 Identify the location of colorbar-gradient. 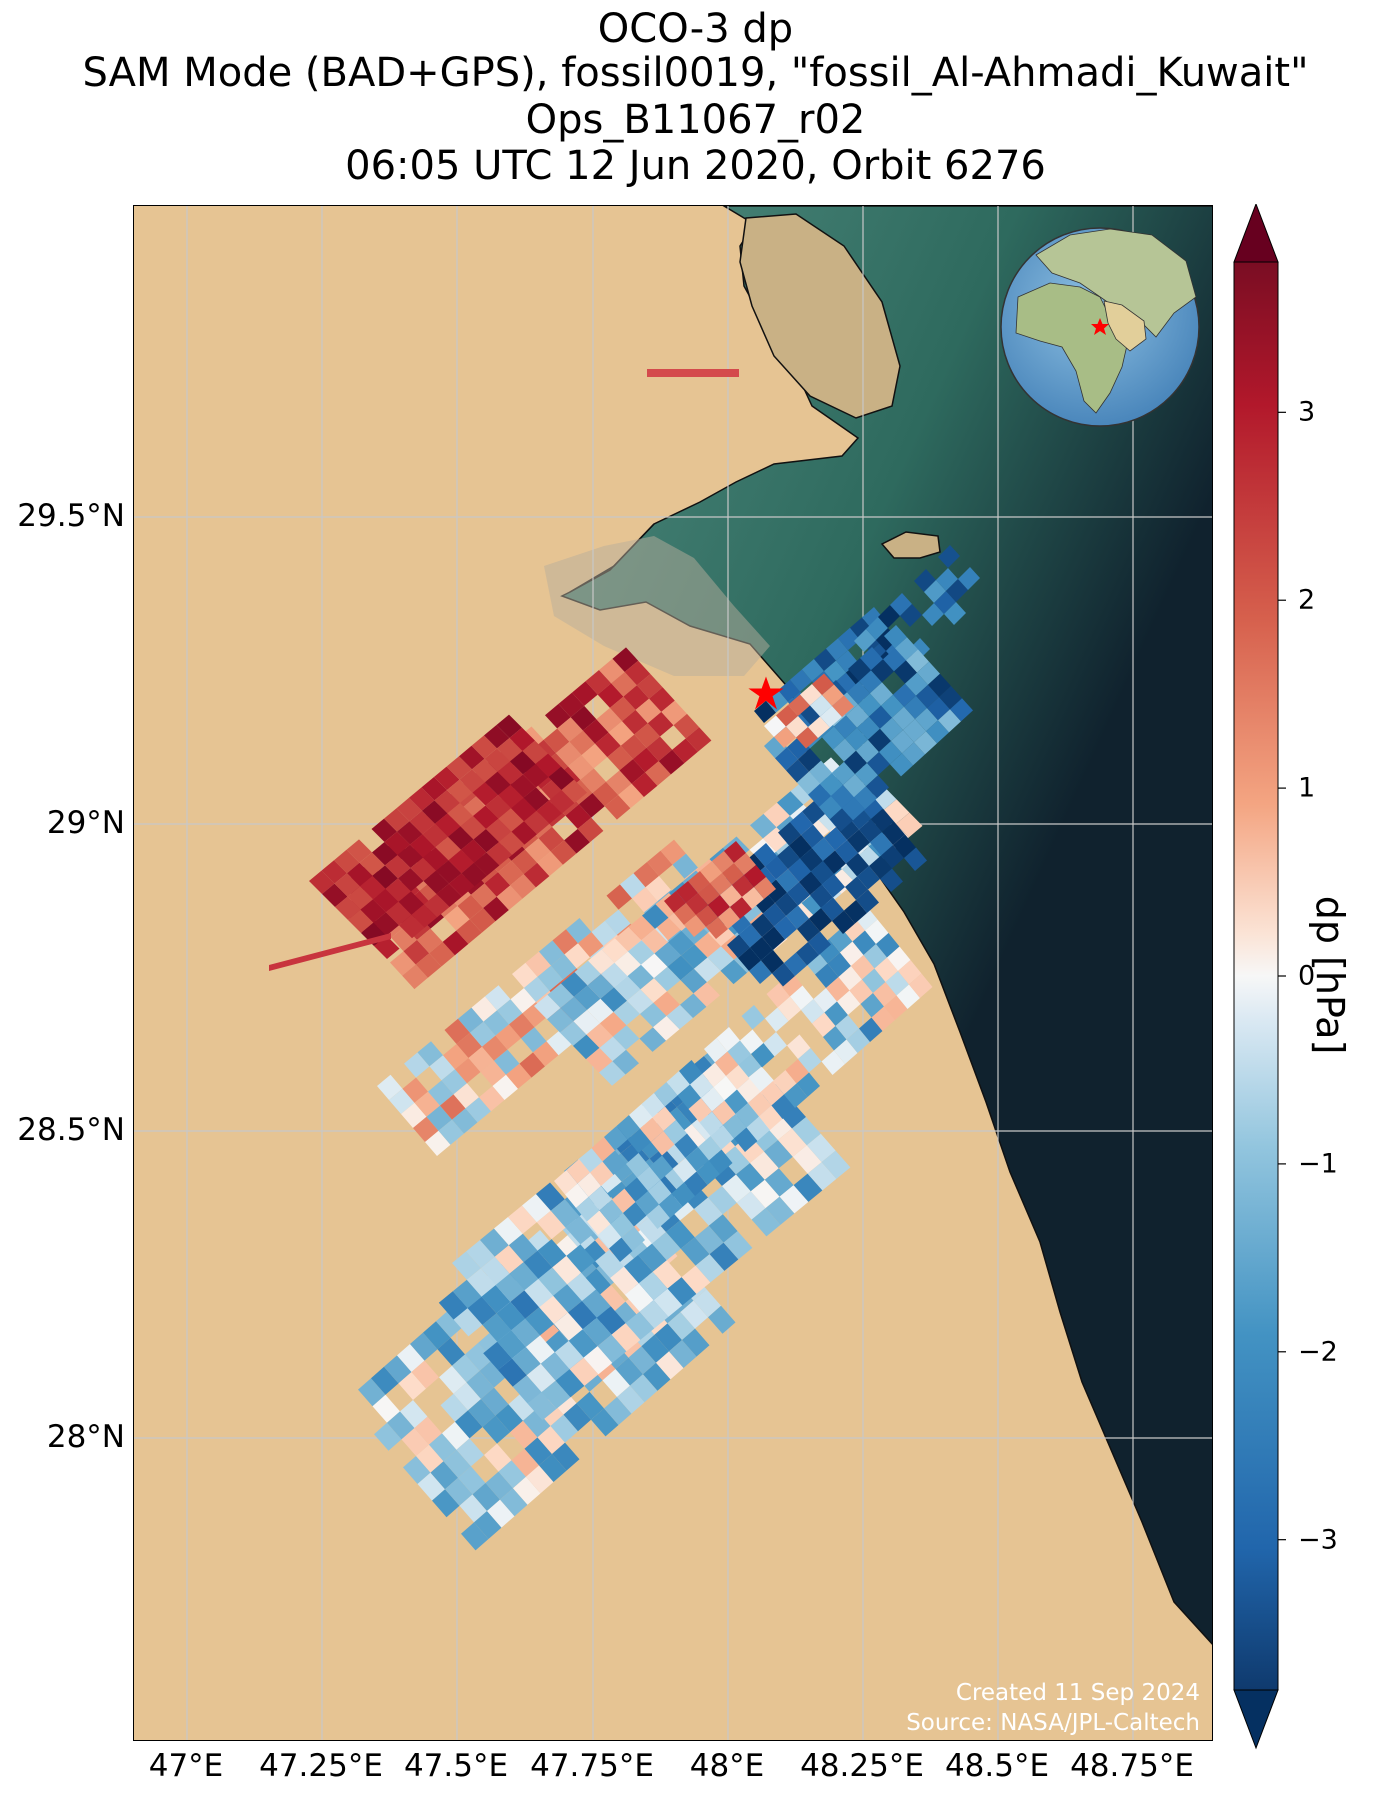
(1256, 976).